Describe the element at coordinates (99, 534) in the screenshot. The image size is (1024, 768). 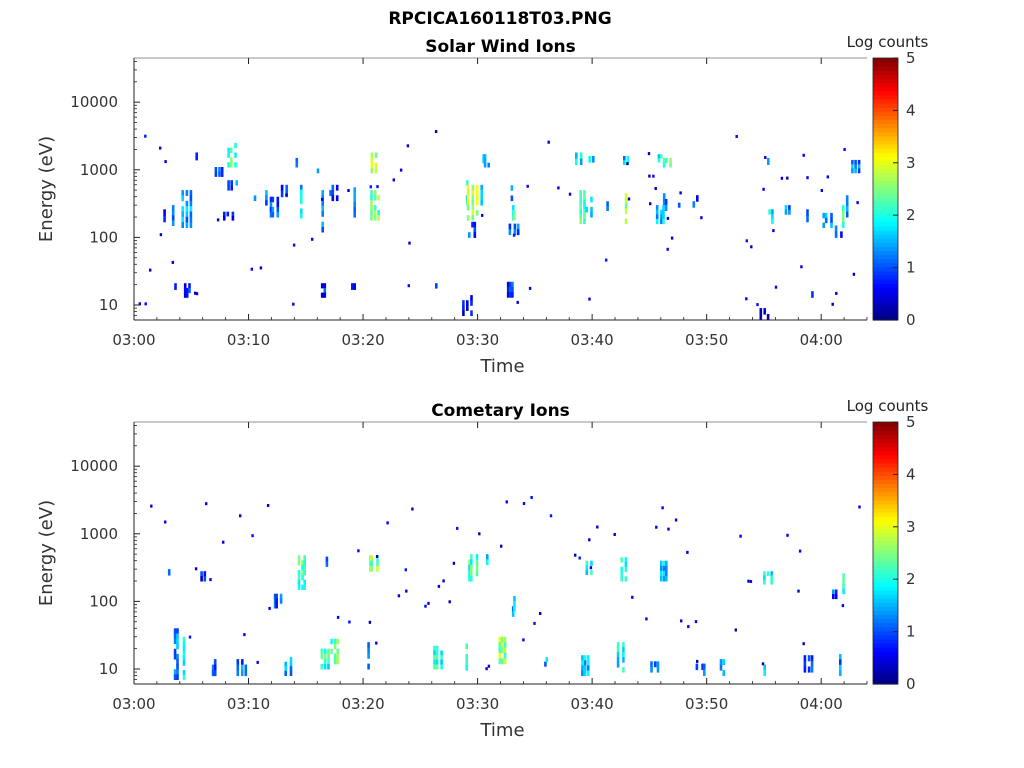
I see `y-tick-label: 1000` at that location.